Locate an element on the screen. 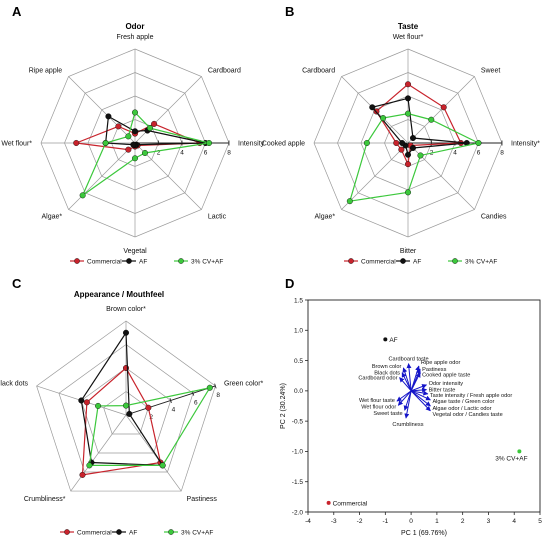 Image resolution: width=550 pixels, height=542 pixels. loading-vector-brown-color is located at coordinates (407, 379).